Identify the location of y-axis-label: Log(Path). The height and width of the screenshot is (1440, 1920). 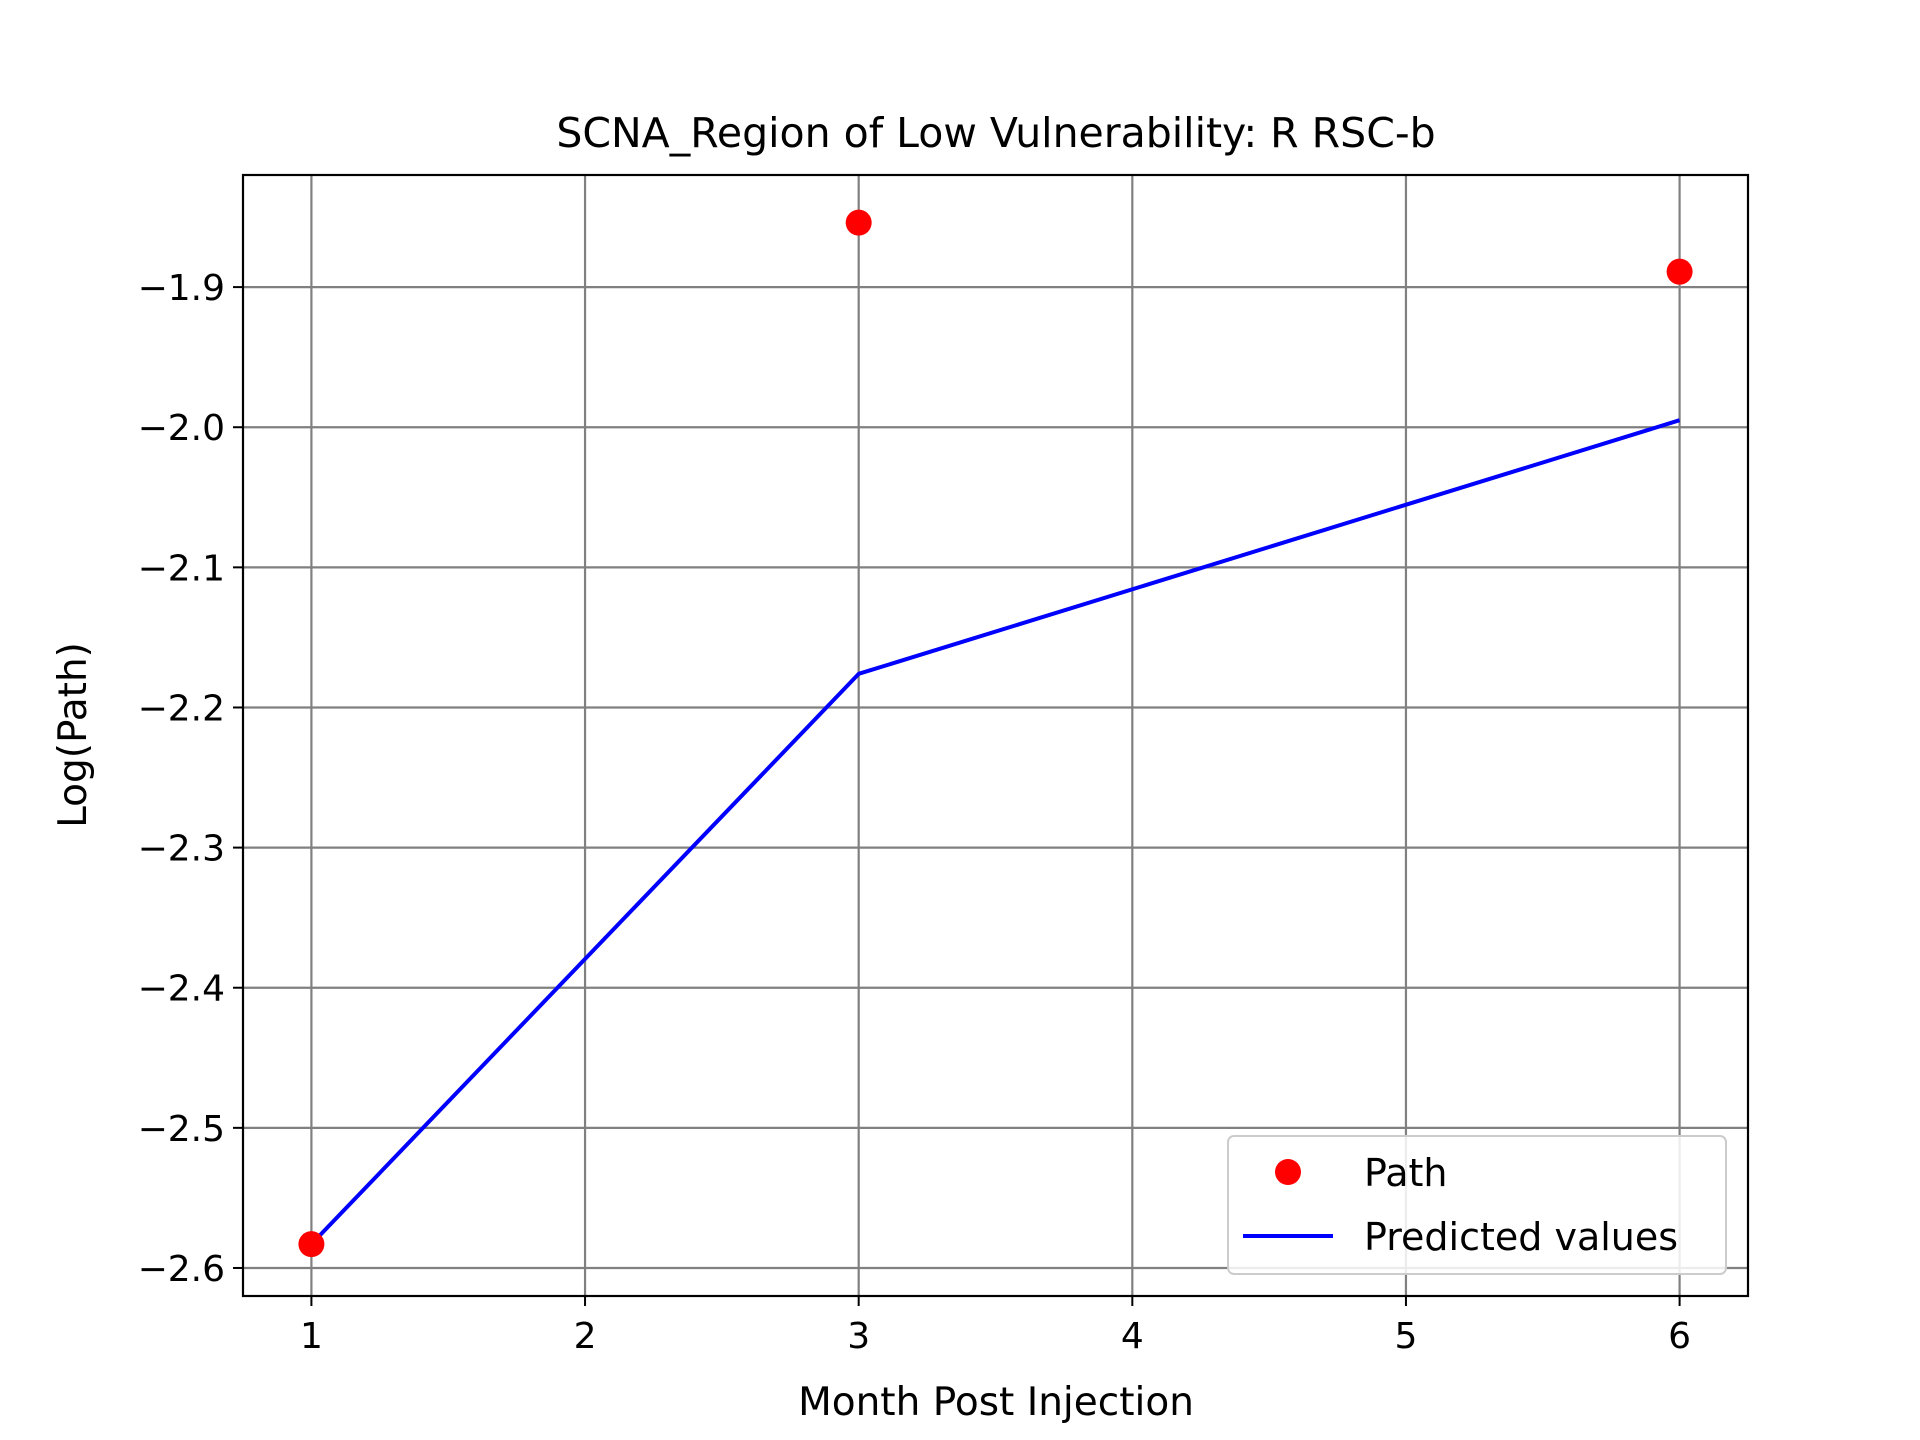
(73, 735).